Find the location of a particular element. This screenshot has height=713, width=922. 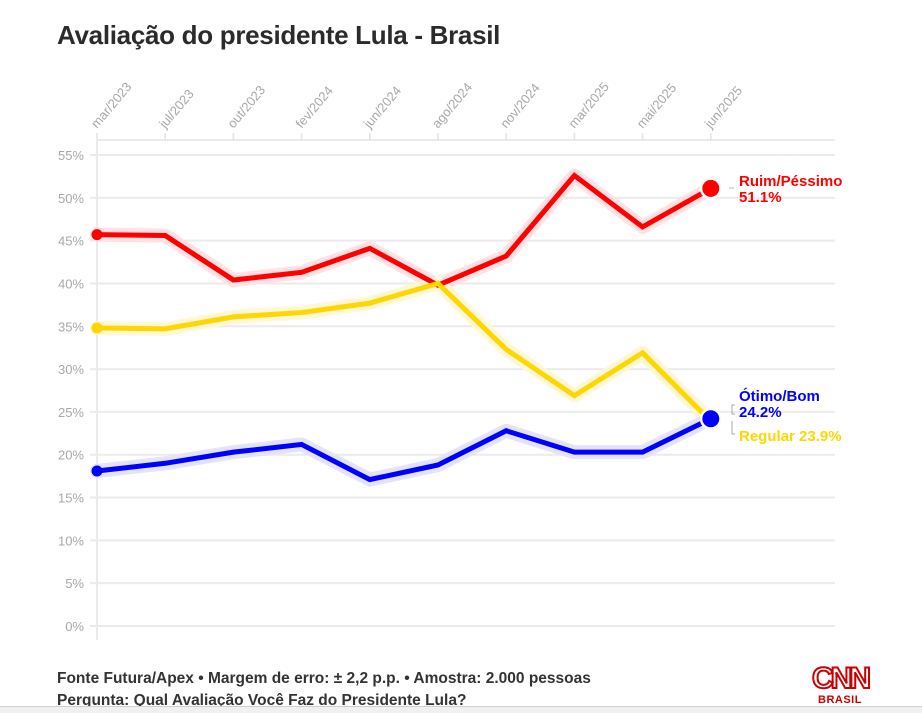

x-tick-label: mai/2025 is located at coordinates (656, 105).